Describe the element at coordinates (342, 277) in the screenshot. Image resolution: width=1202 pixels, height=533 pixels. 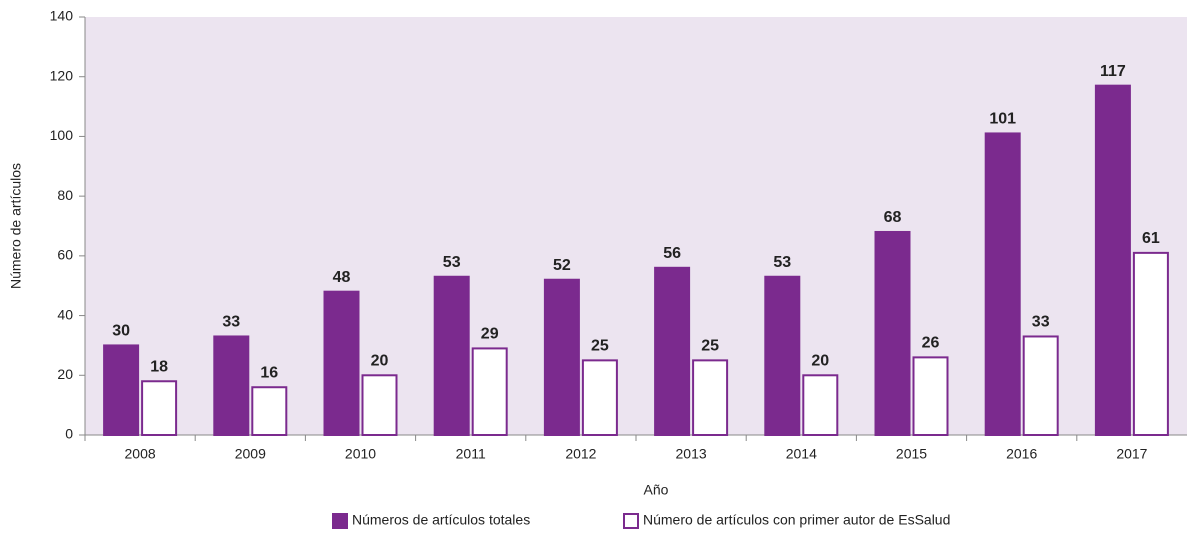
I see `value-label: 48` at that location.